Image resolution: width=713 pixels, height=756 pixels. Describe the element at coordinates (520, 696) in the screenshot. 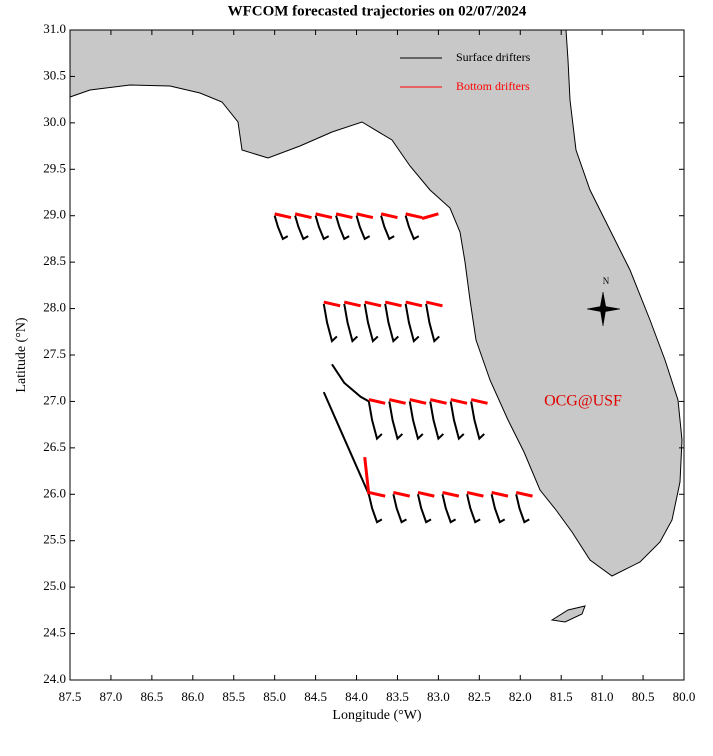

I see `x-tick-label: 82.0` at that location.